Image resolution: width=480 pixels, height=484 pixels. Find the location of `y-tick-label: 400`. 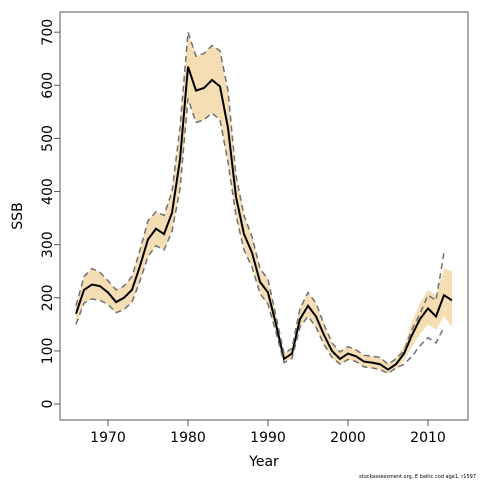

y-tick-label: 400 is located at coordinates (48, 191).